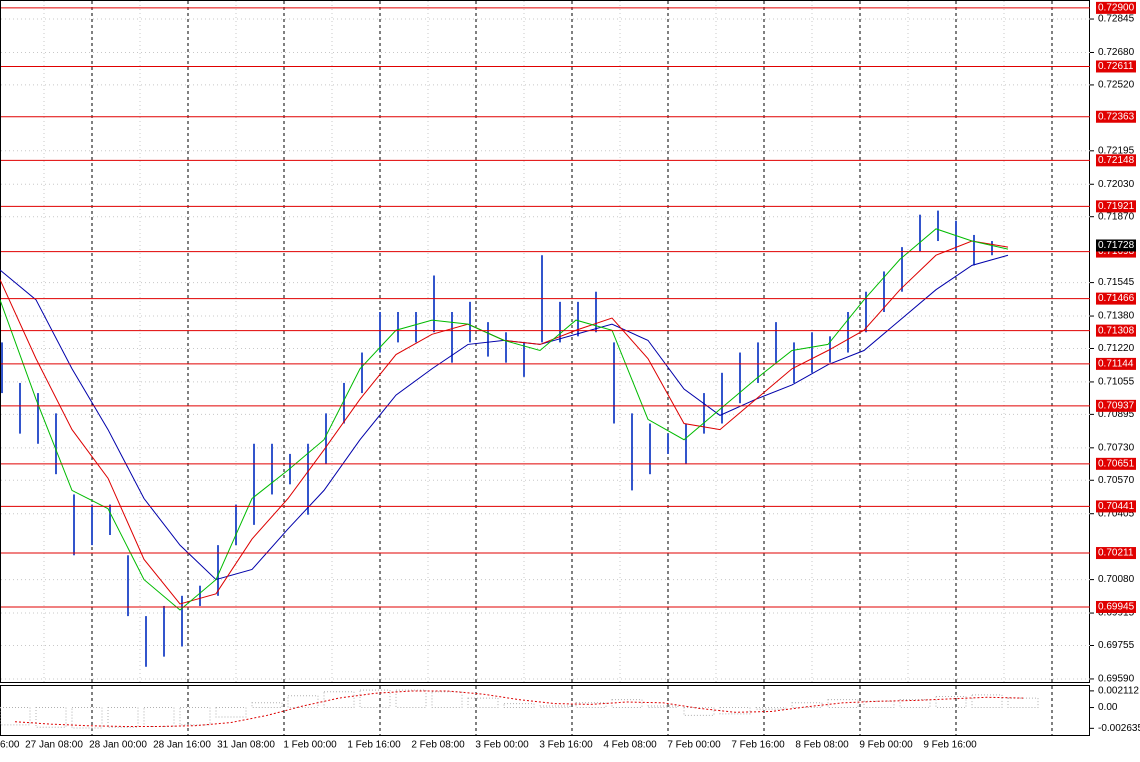 This screenshot has width=1140, height=762. I want to click on level-label: 0.70937, so click(1116, 405).